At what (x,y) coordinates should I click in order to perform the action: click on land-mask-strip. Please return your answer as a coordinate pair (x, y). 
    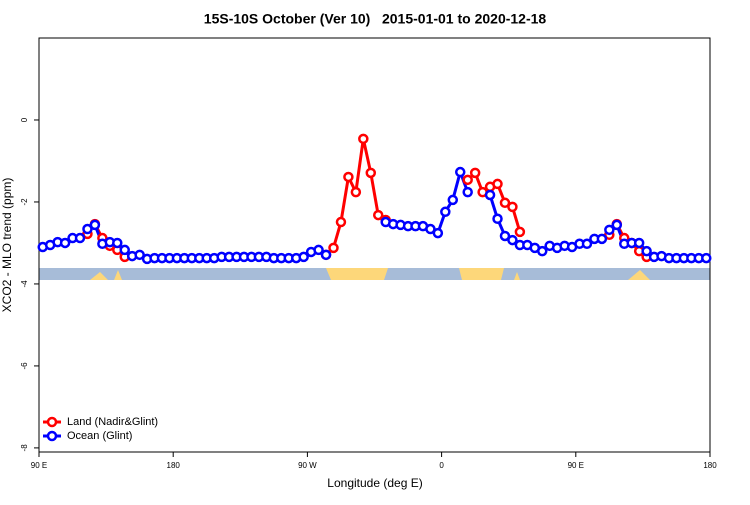
    Looking at the image, I should click on (374, 274).